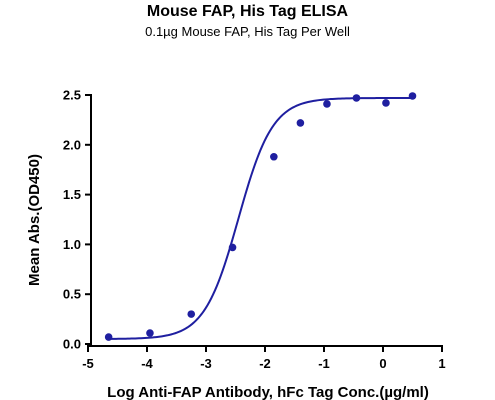 Image resolution: width=495 pixels, height=400 pixels. What do you see at coordinates (72, 194) in the screenshot?
I see `y-tick-label: 1.5` at bounding box center [72, 194].